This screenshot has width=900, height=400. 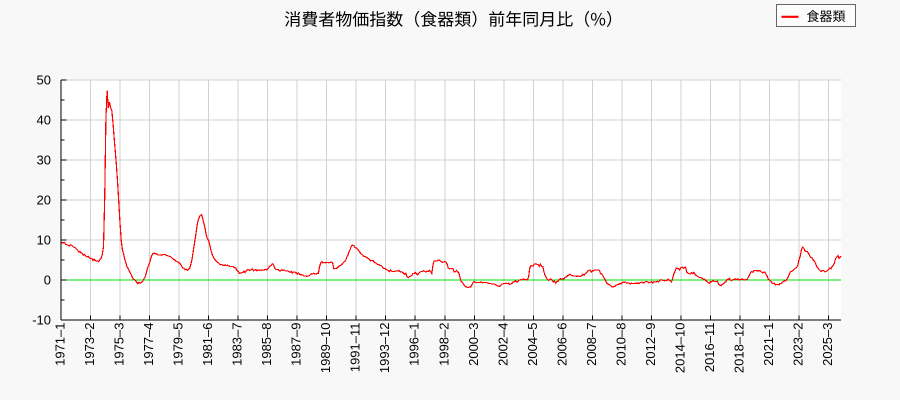 I want to click on svg-text: 10, so click(x=44, y=240).